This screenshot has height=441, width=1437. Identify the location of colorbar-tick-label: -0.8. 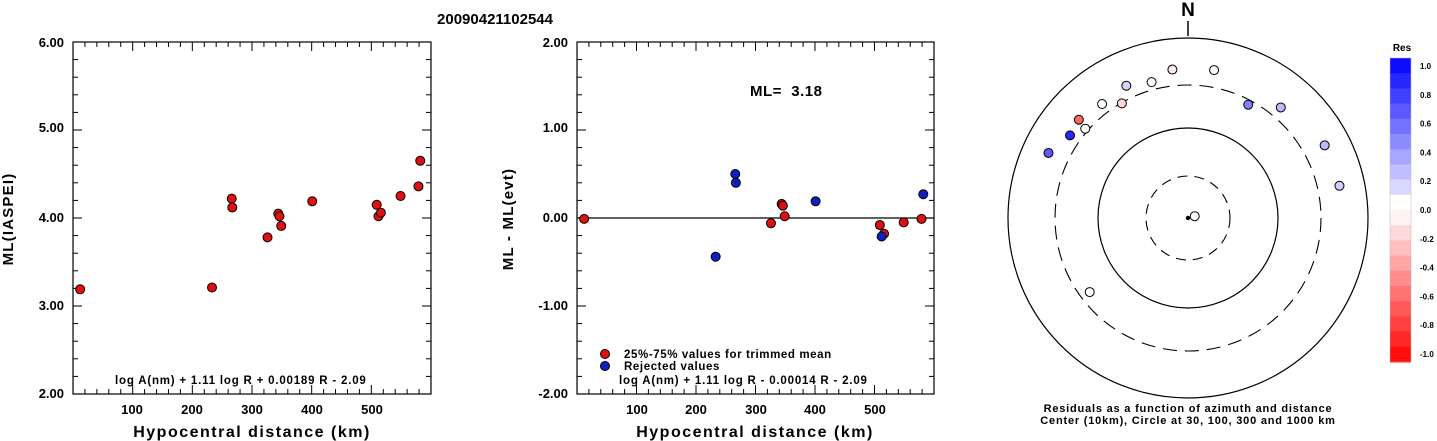
(1427, 325).